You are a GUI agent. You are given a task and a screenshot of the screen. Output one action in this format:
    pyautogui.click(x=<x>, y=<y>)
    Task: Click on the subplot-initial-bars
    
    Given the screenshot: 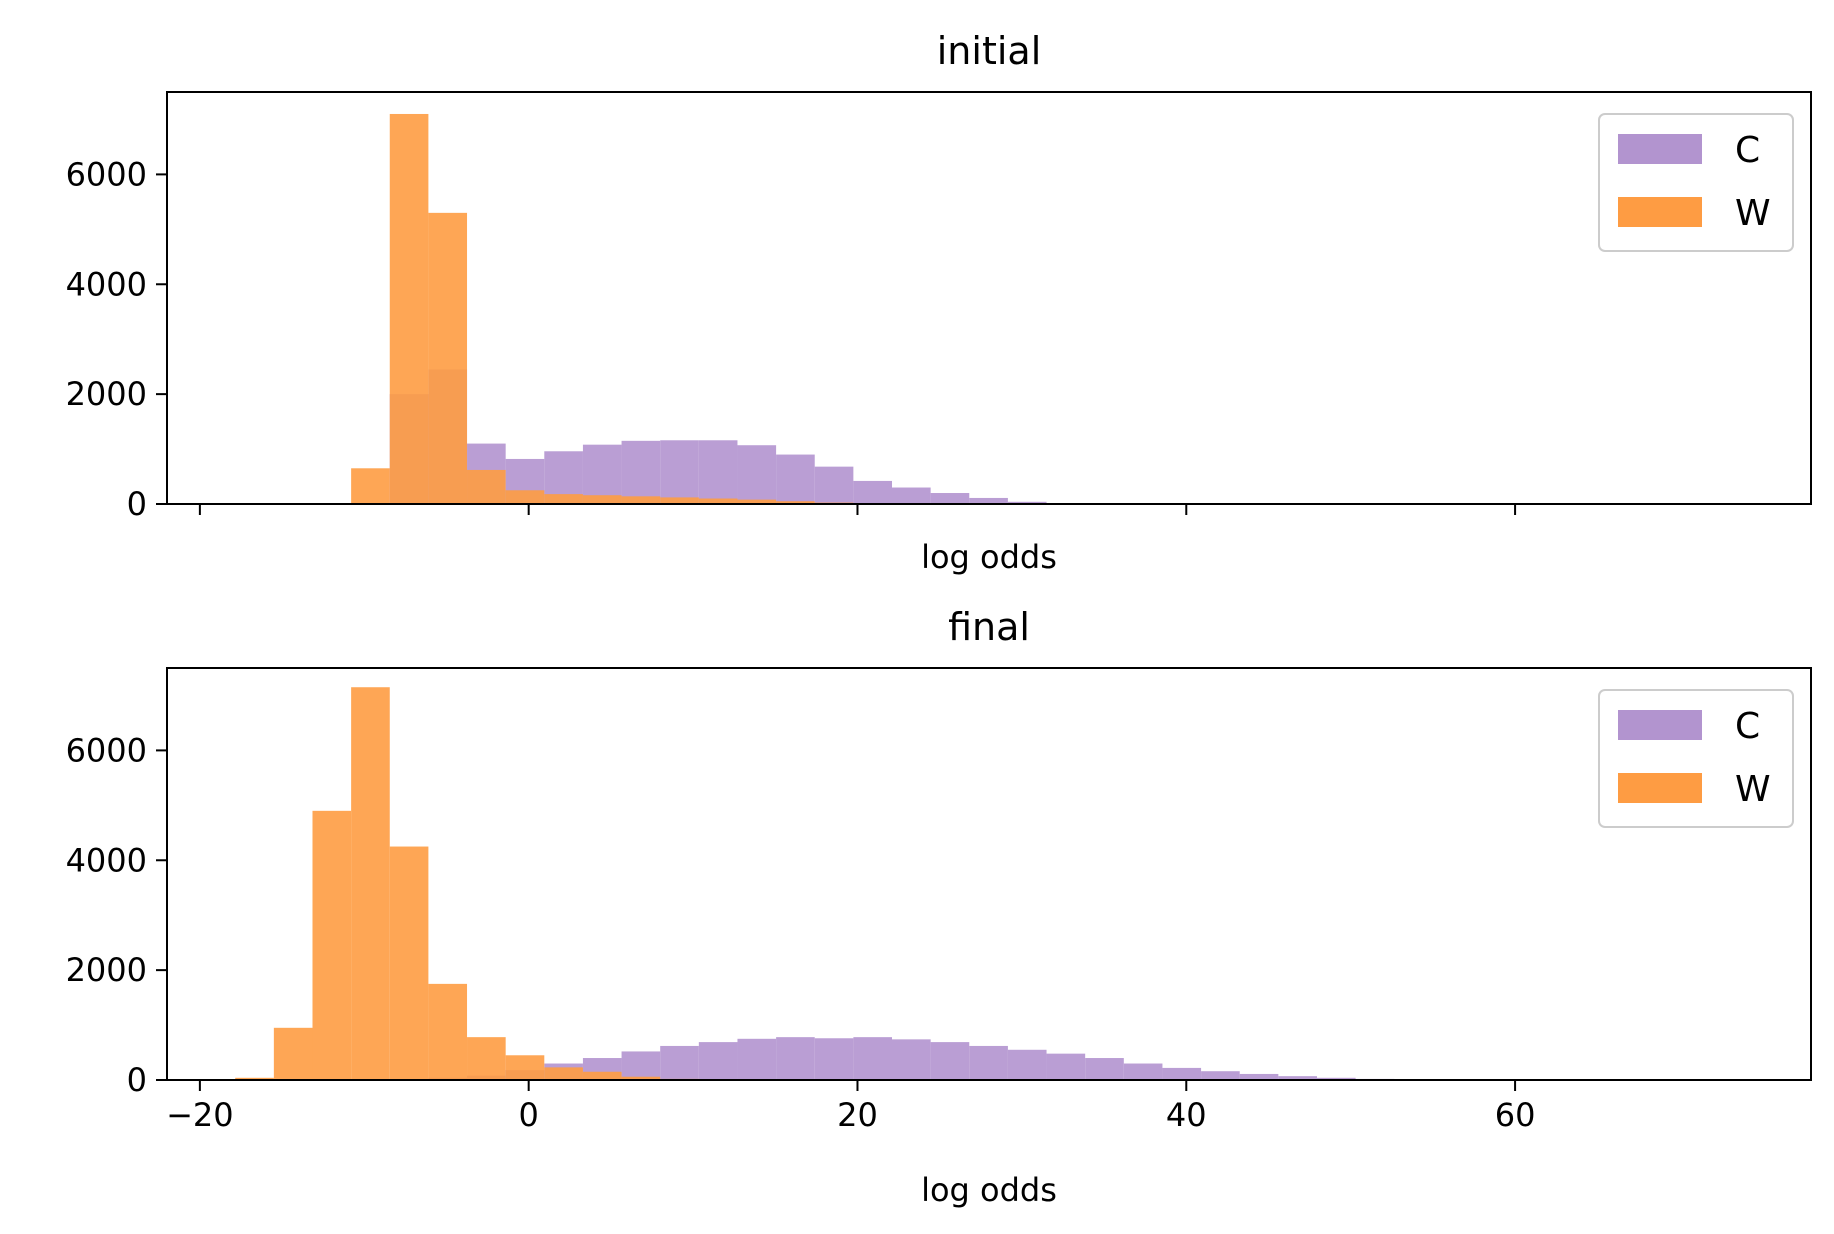 What is the action you would take?
    pyautogui.click(x=699, y=309)
    